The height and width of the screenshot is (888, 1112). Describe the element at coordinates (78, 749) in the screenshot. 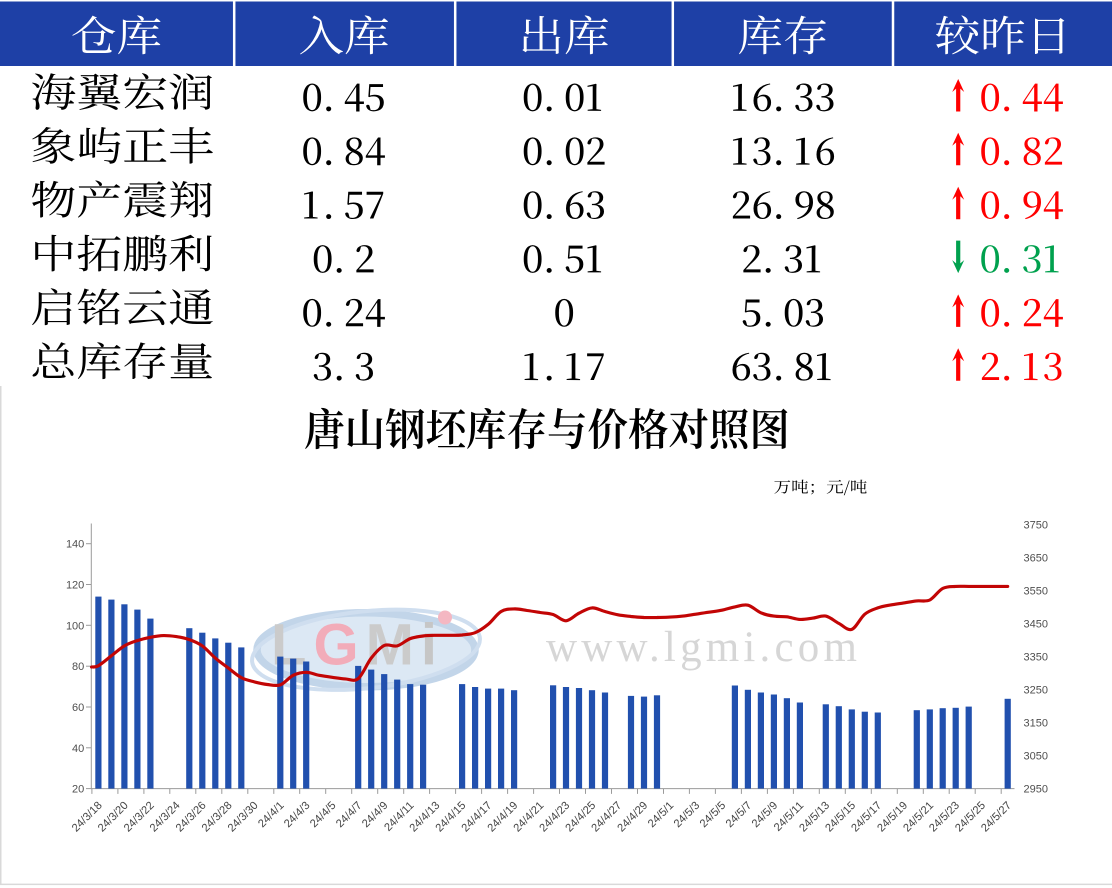

I see `svg-text: 40` at that location.